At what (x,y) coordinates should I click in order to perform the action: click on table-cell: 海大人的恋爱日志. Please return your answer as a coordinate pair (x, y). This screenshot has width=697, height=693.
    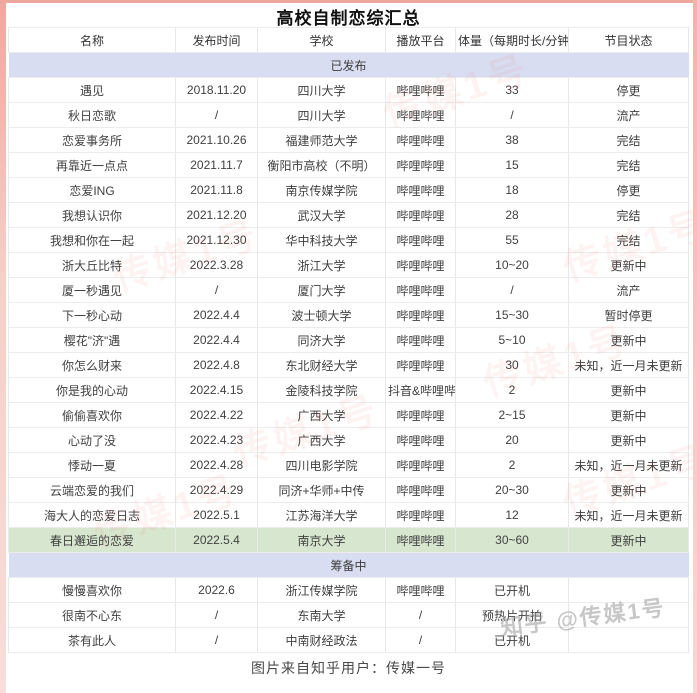
    Looking at the image, I should click on (92, 515).